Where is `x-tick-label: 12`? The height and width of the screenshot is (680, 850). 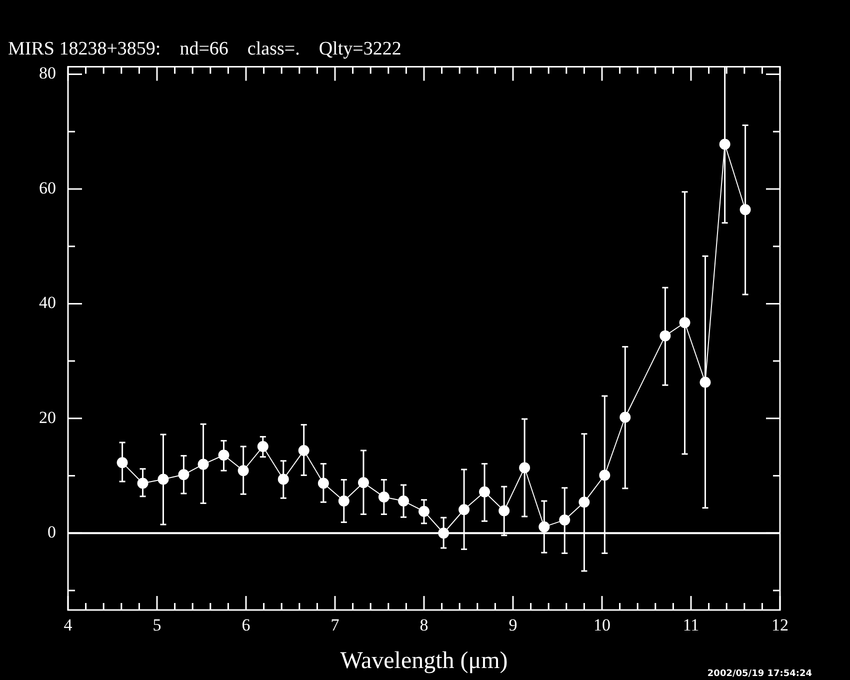
x-tick-label: 12 is located at coordinates (780, 625).